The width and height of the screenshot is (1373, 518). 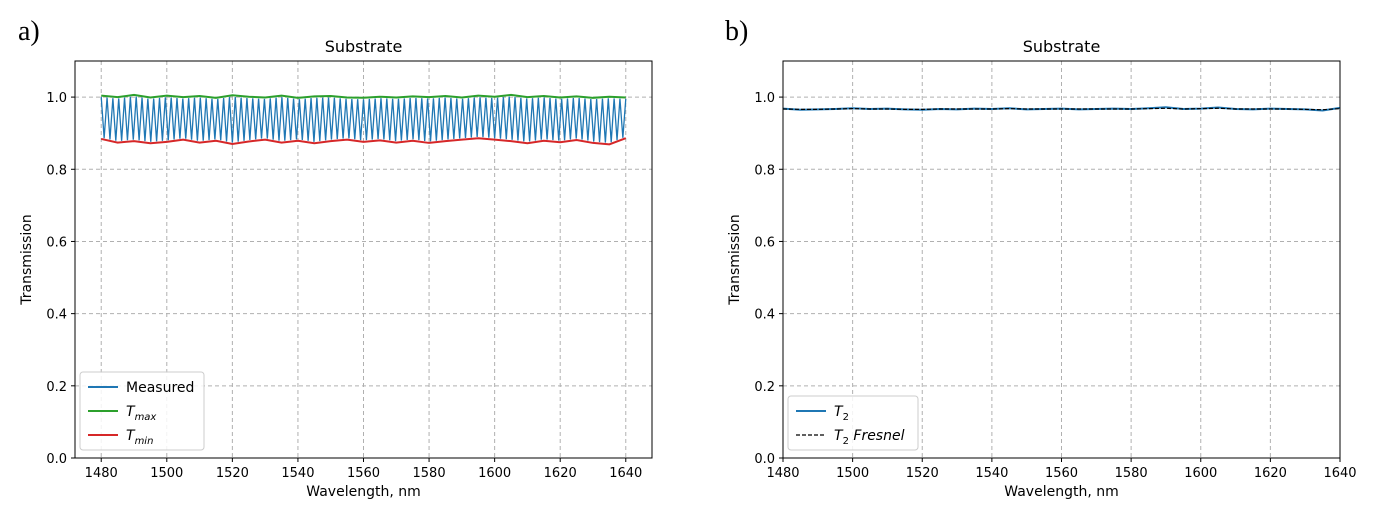 I want to click on panel-a-series-measured, so click(x=363, y=119).